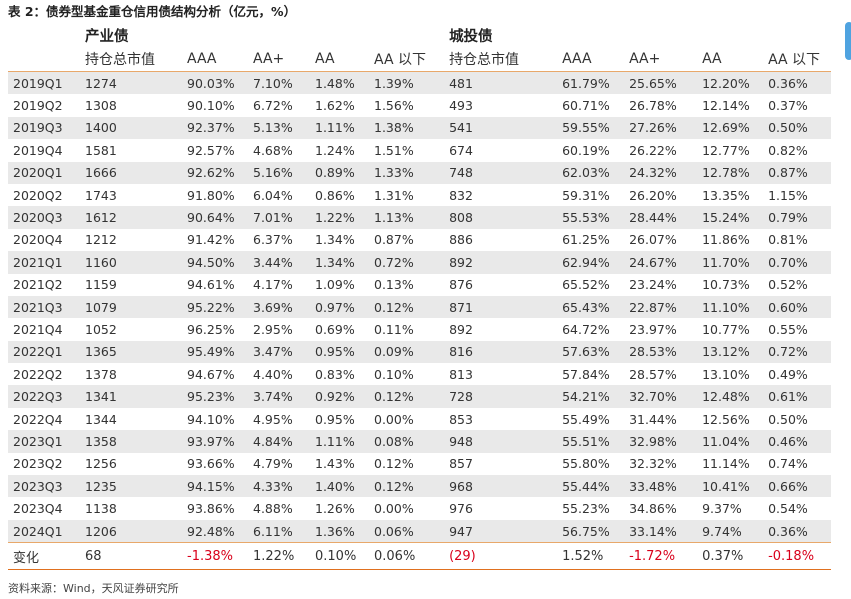 This screenshot has width=851, height=599. I want to click on value-cell: 96.25%, so click(211, 329).